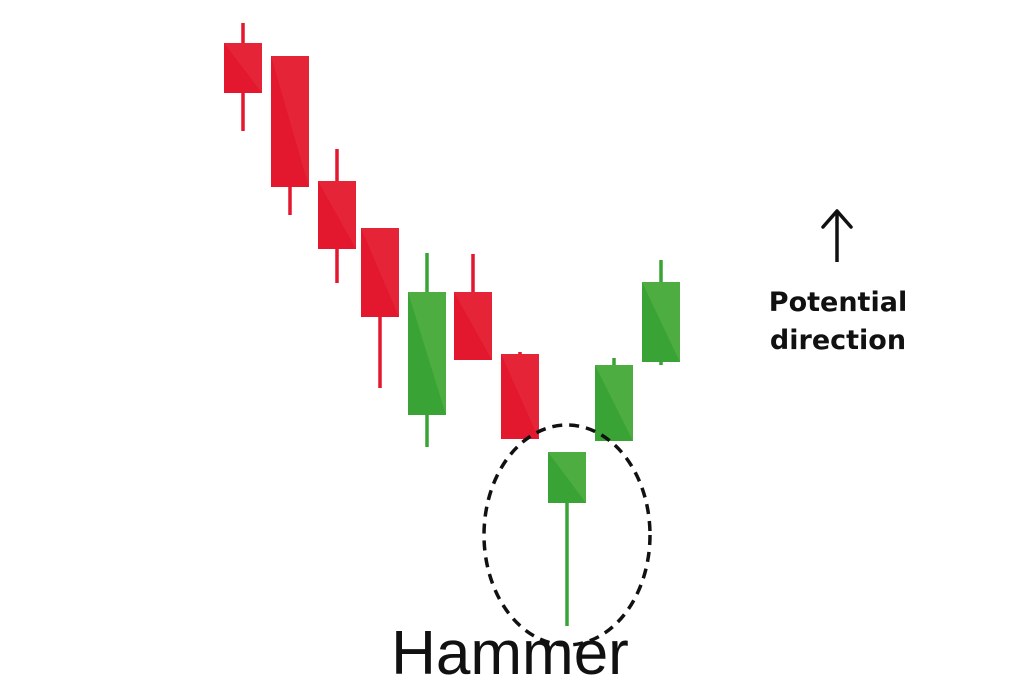  Describe the element at coordinates (838, 340) in the screenshot. I see `potential-direction-line2: direction` at that location.